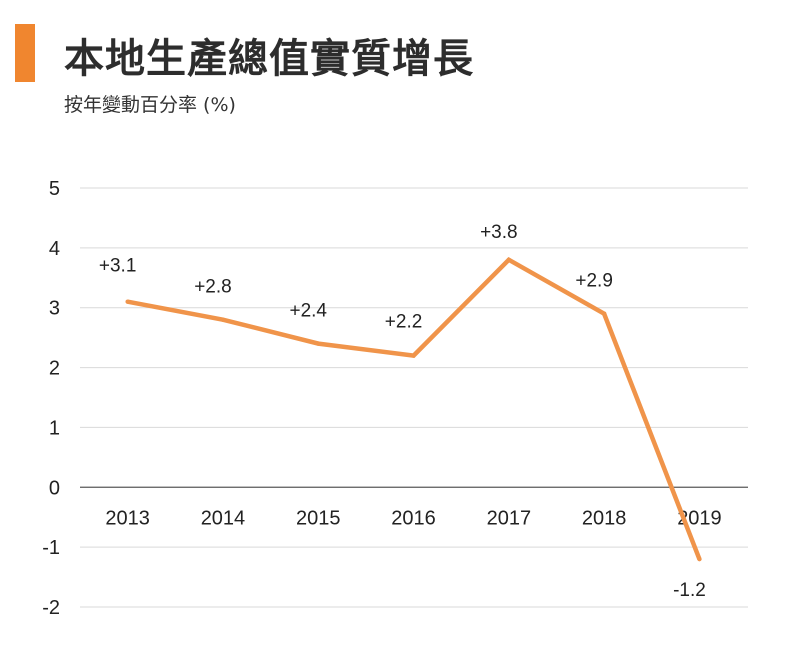 The width and height of the screenshot is (800, 652). I want to click on x-tick-label: 2013, so click(127, 518).